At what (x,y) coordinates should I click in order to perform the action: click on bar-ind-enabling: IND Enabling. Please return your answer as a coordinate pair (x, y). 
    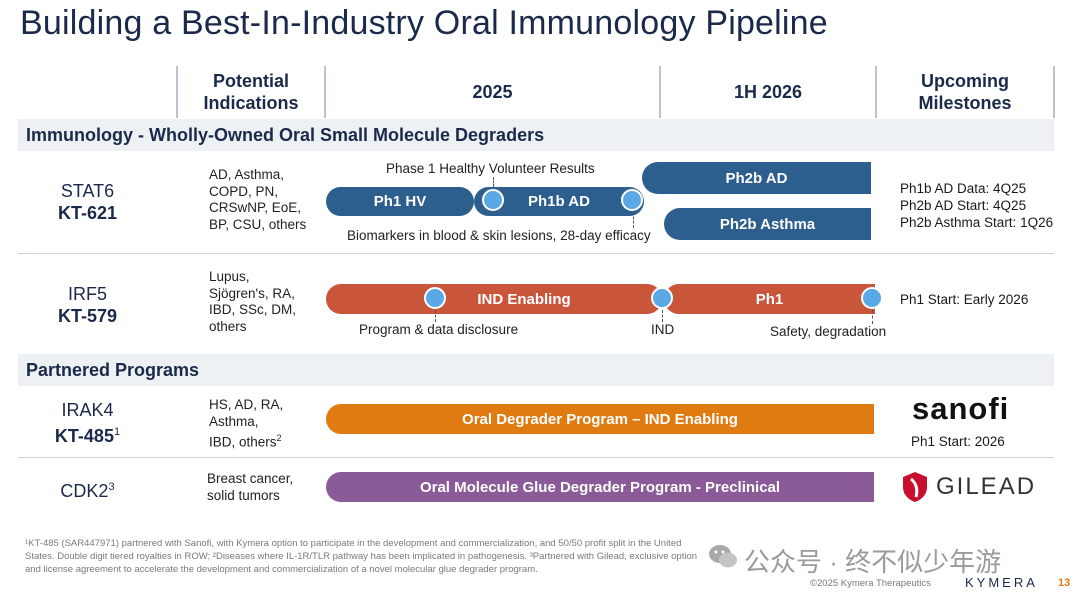
    Looking at the image, I should click on (494, 299).